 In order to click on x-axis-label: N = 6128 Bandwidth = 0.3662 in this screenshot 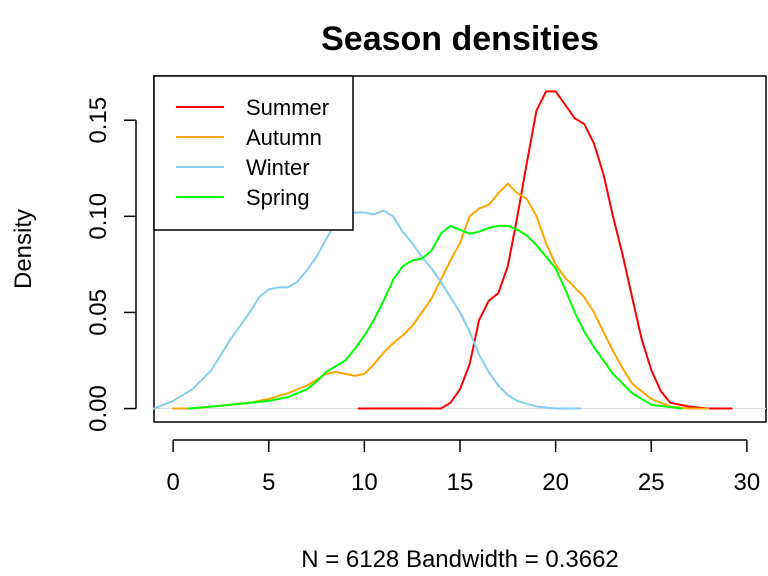, I will do `click(460, 559)`.